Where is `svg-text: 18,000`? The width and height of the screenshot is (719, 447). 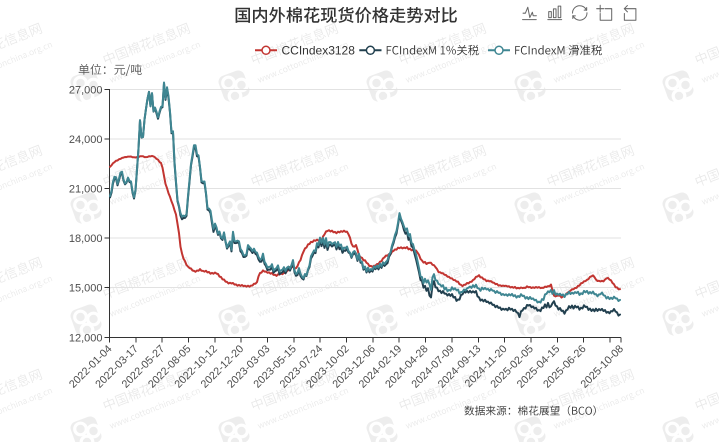 svg-text: 18,000 is located at coordinates (86, 239).